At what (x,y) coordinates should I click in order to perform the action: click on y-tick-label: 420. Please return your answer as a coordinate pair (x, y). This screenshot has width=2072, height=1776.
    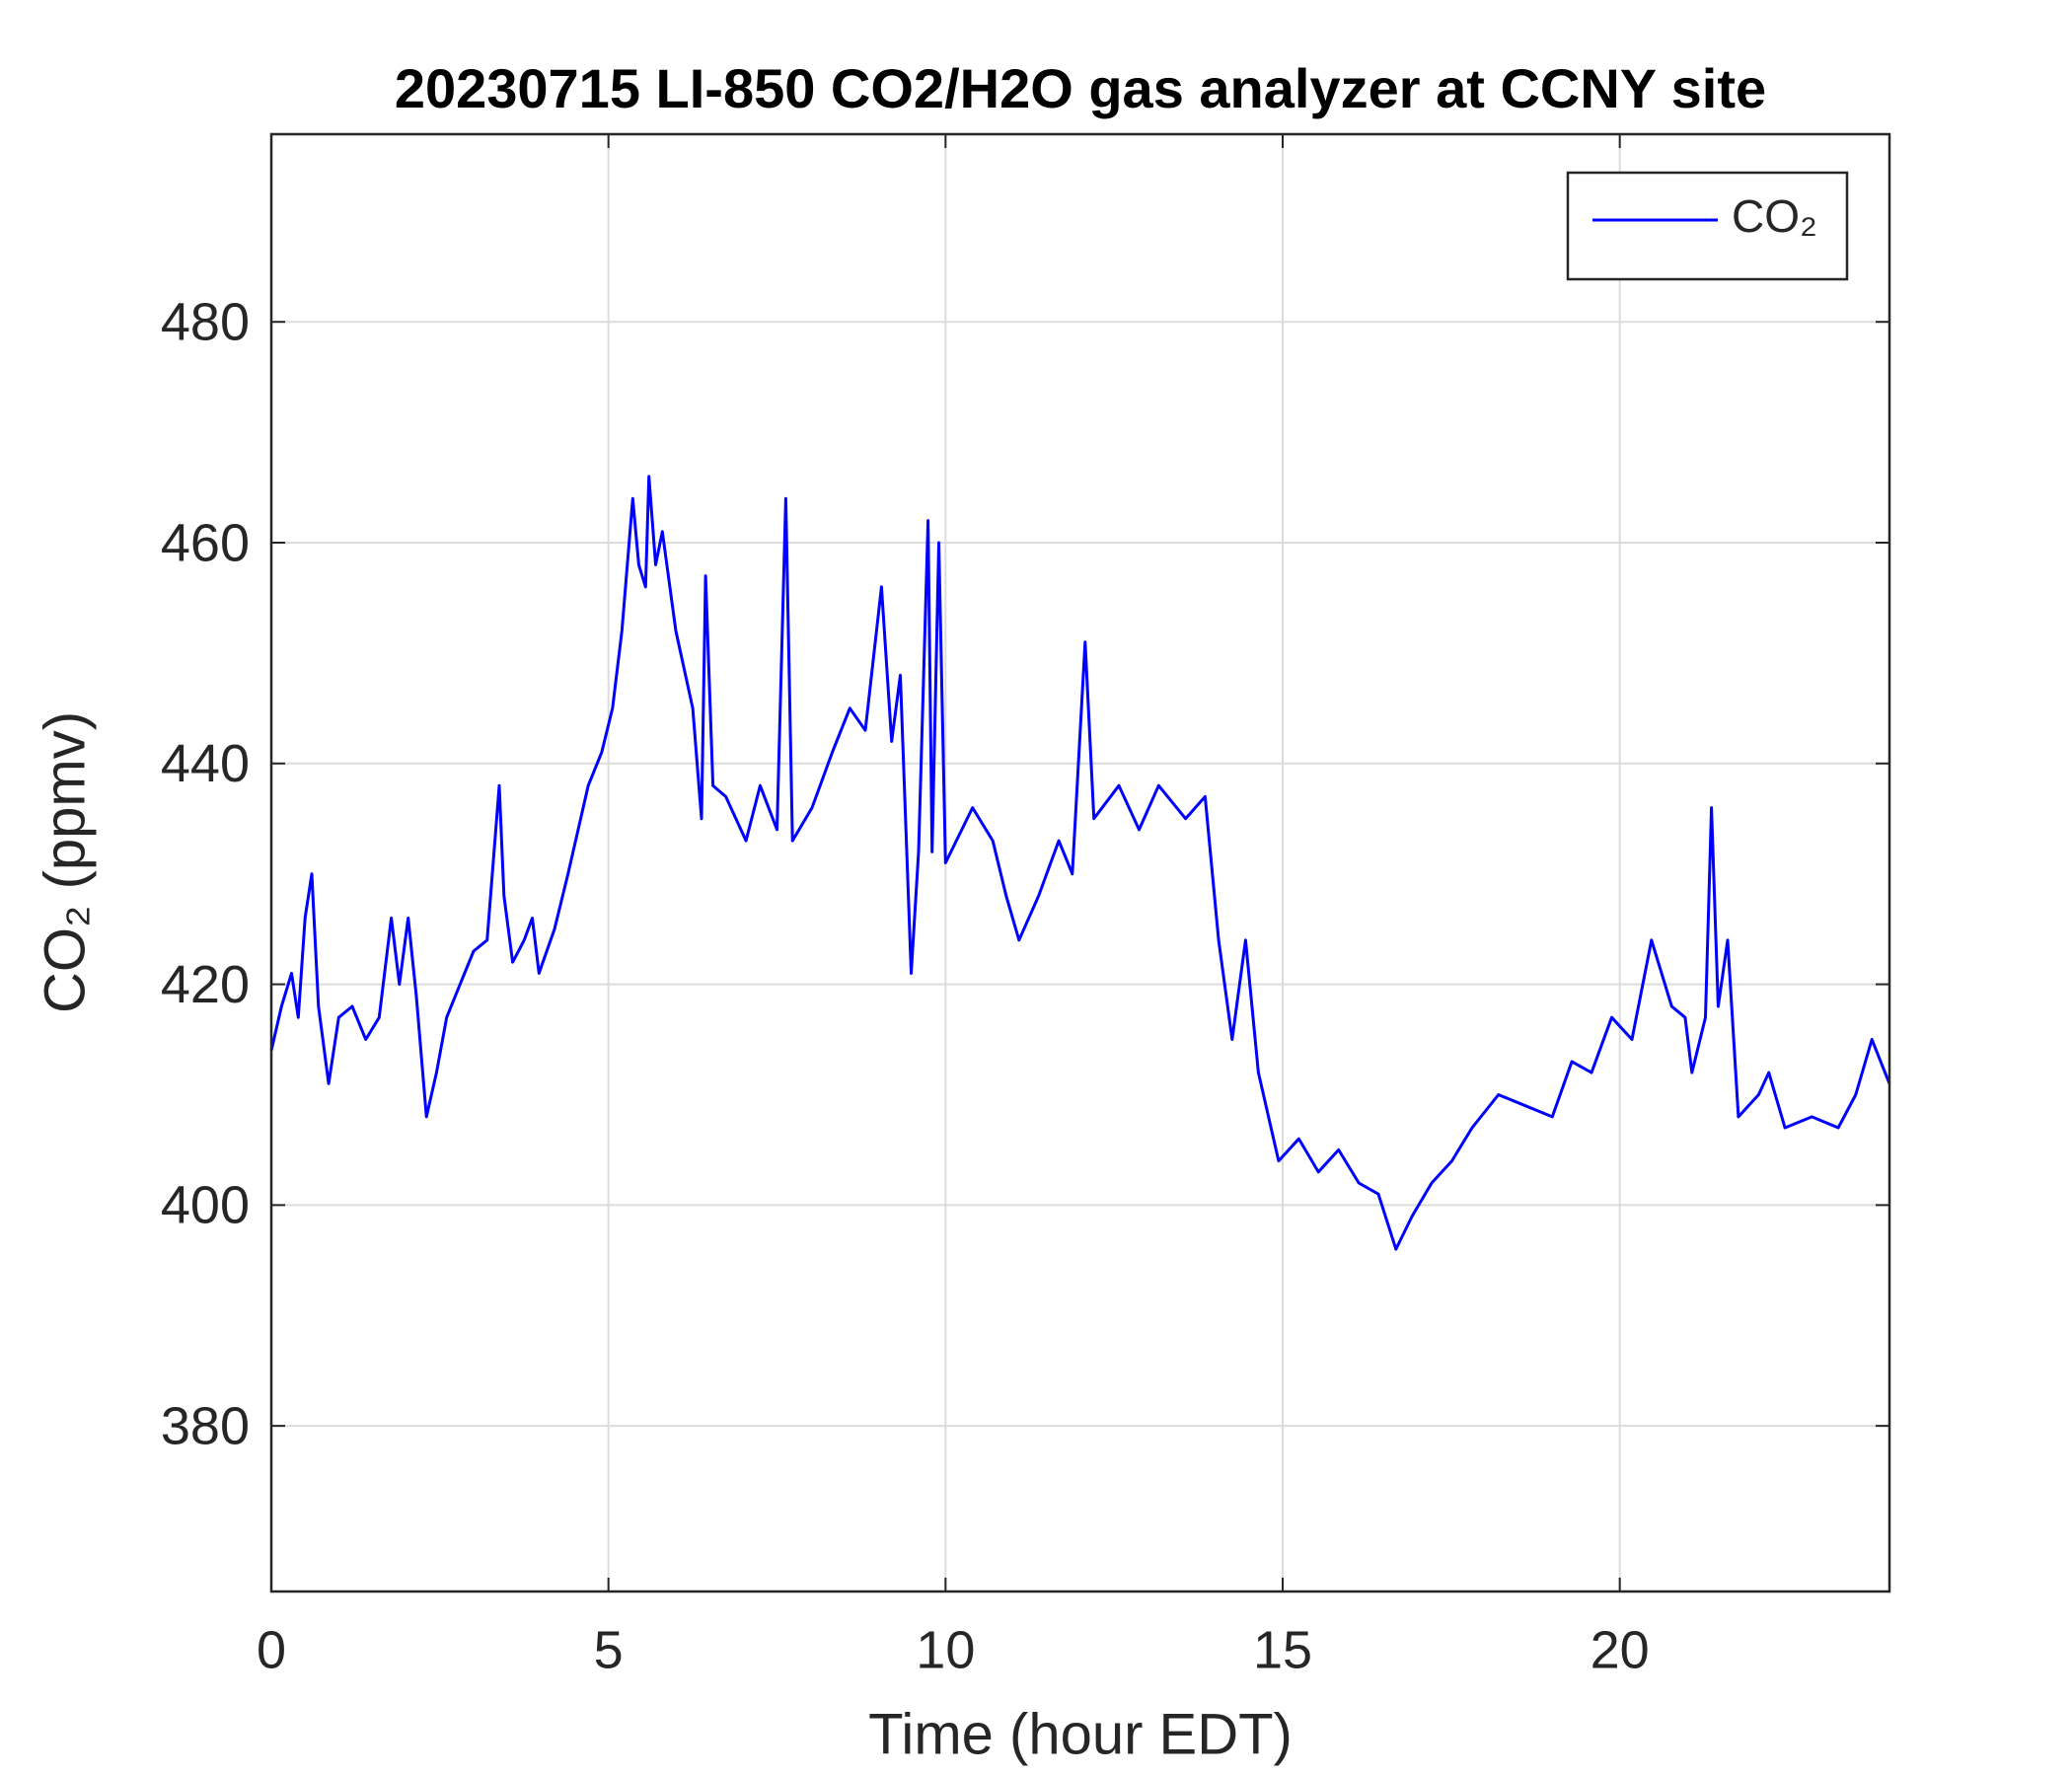
    Looking at the image, I should click on (205, 985).